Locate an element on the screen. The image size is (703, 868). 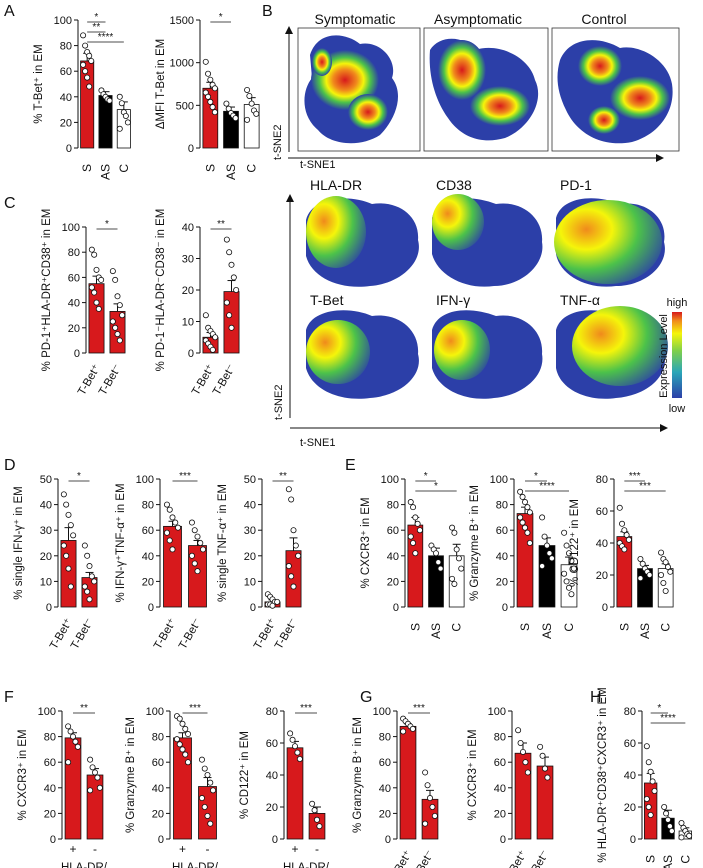
y-tick-label: 1500 is located at coordinates (182, 21).